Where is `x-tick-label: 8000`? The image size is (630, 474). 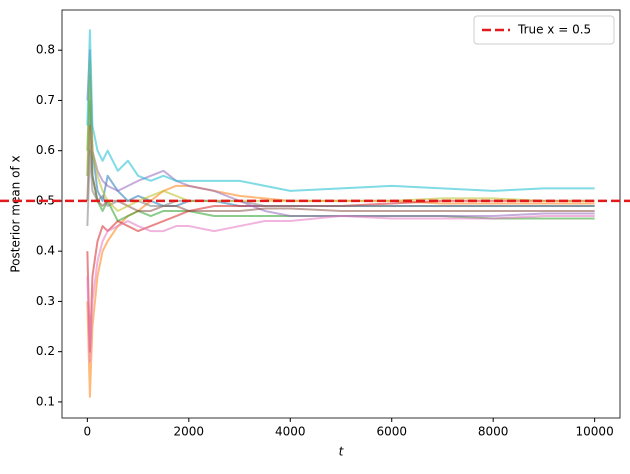 x-tick-label: 8000 is located at coordinates (493, 432).